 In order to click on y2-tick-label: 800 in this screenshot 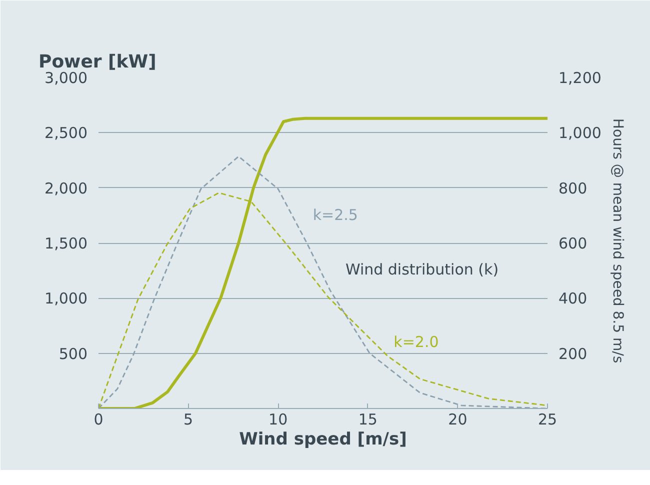, I will do `click(573, 188)`.